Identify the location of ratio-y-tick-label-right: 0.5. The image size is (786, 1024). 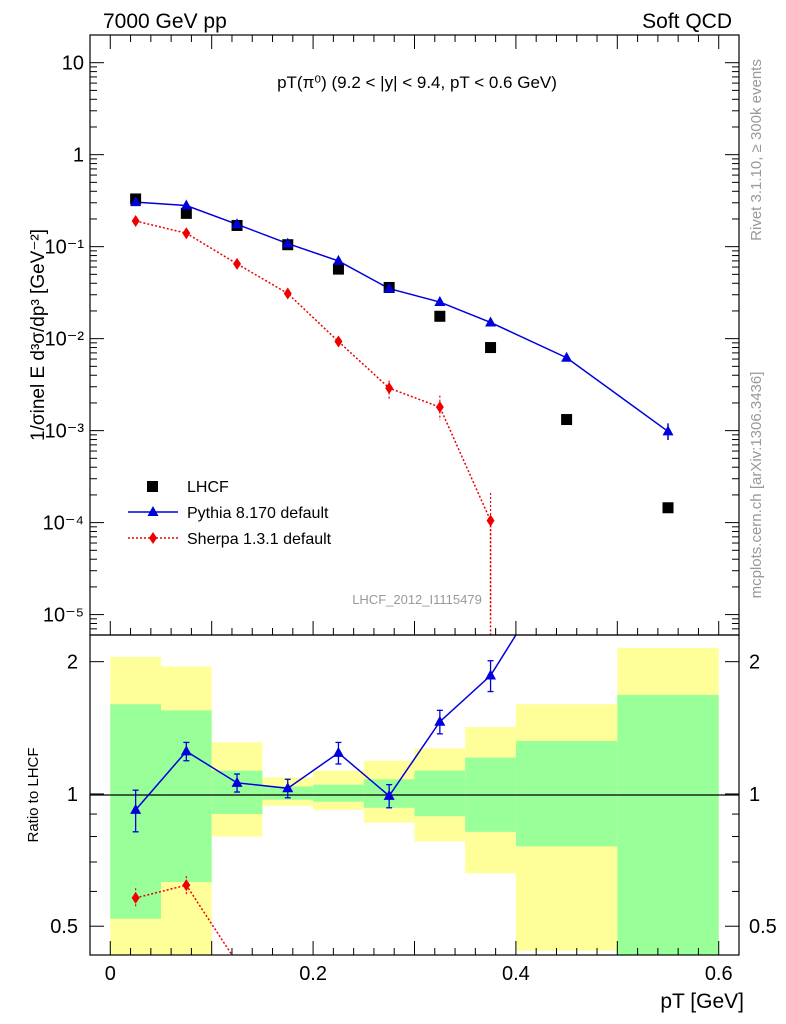
(763, 927).